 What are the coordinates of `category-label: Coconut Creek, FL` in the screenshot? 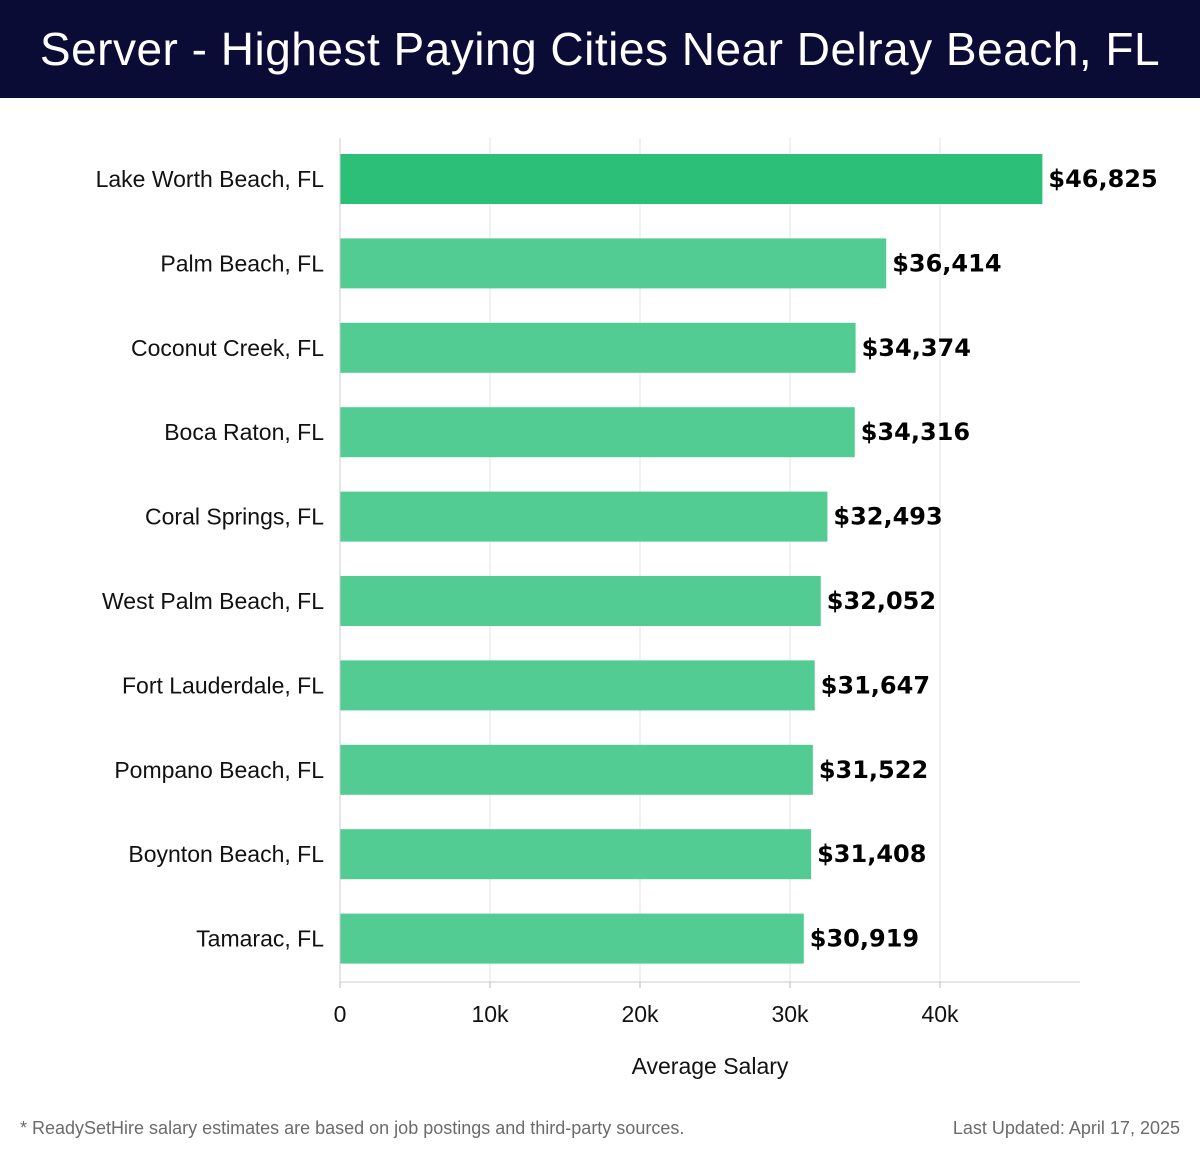 It's located at (227, 348).